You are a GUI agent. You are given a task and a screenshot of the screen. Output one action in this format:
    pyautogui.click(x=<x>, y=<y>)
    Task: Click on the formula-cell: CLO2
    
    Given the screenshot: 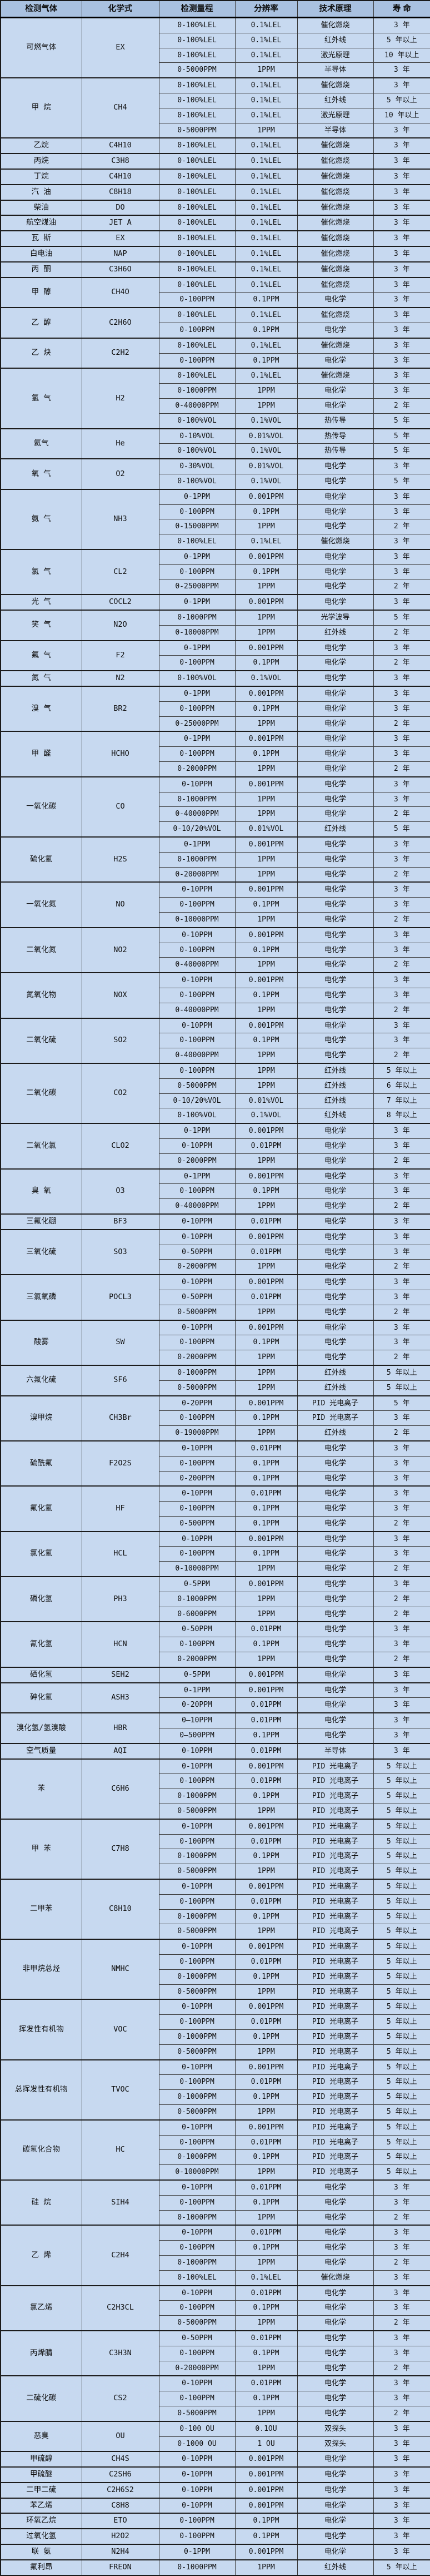 What is the action you would take?
    pyautogui.click(x=120, y=1146)
    